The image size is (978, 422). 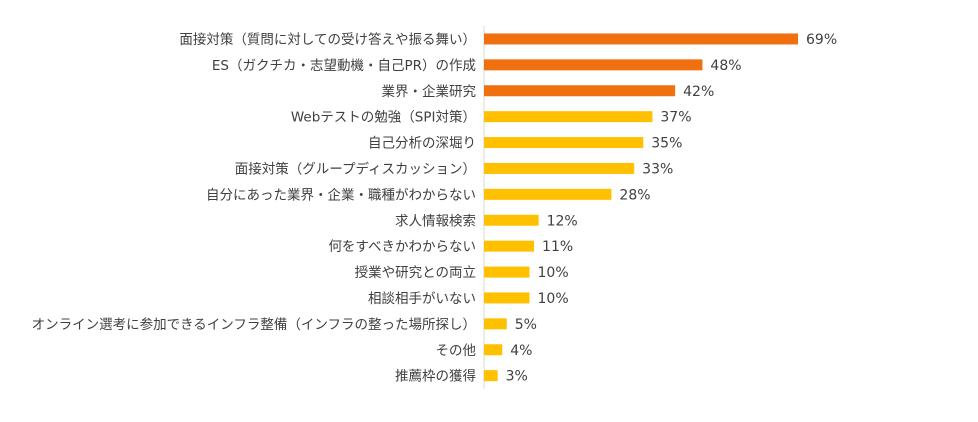 I want to click on value-label-10: 10%, so click(x=553, y=299).